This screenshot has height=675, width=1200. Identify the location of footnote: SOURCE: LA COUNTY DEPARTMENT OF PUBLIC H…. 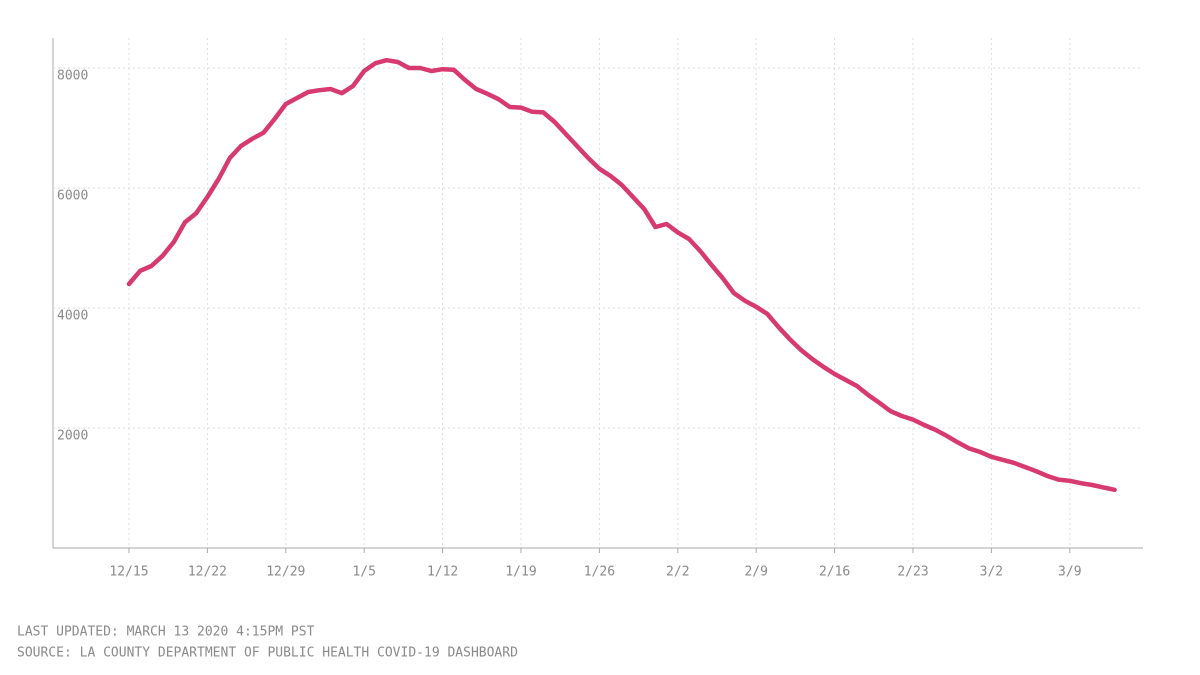
(267, 653).